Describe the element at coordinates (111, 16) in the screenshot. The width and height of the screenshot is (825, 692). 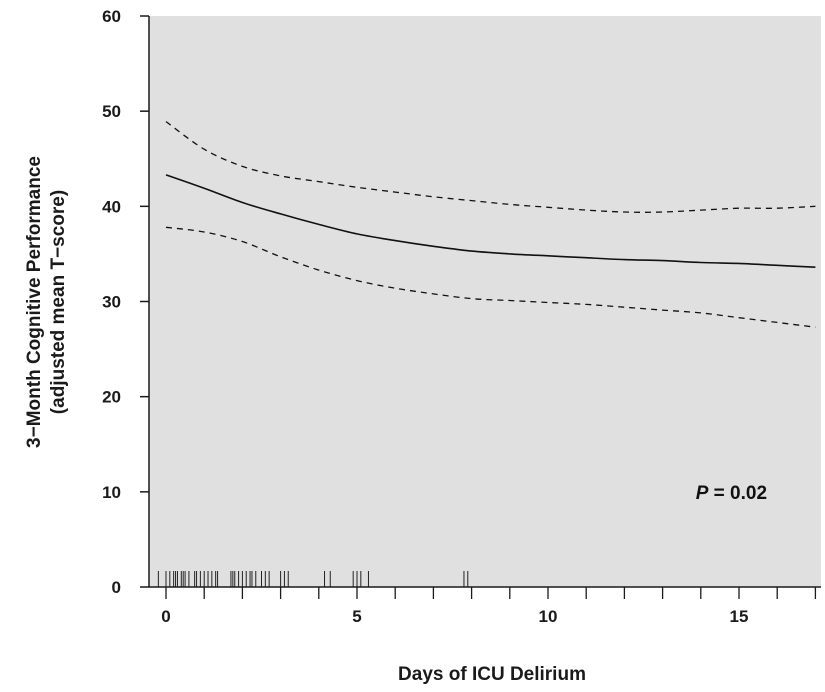
I see `y-tick-label-60: 60` at that location.